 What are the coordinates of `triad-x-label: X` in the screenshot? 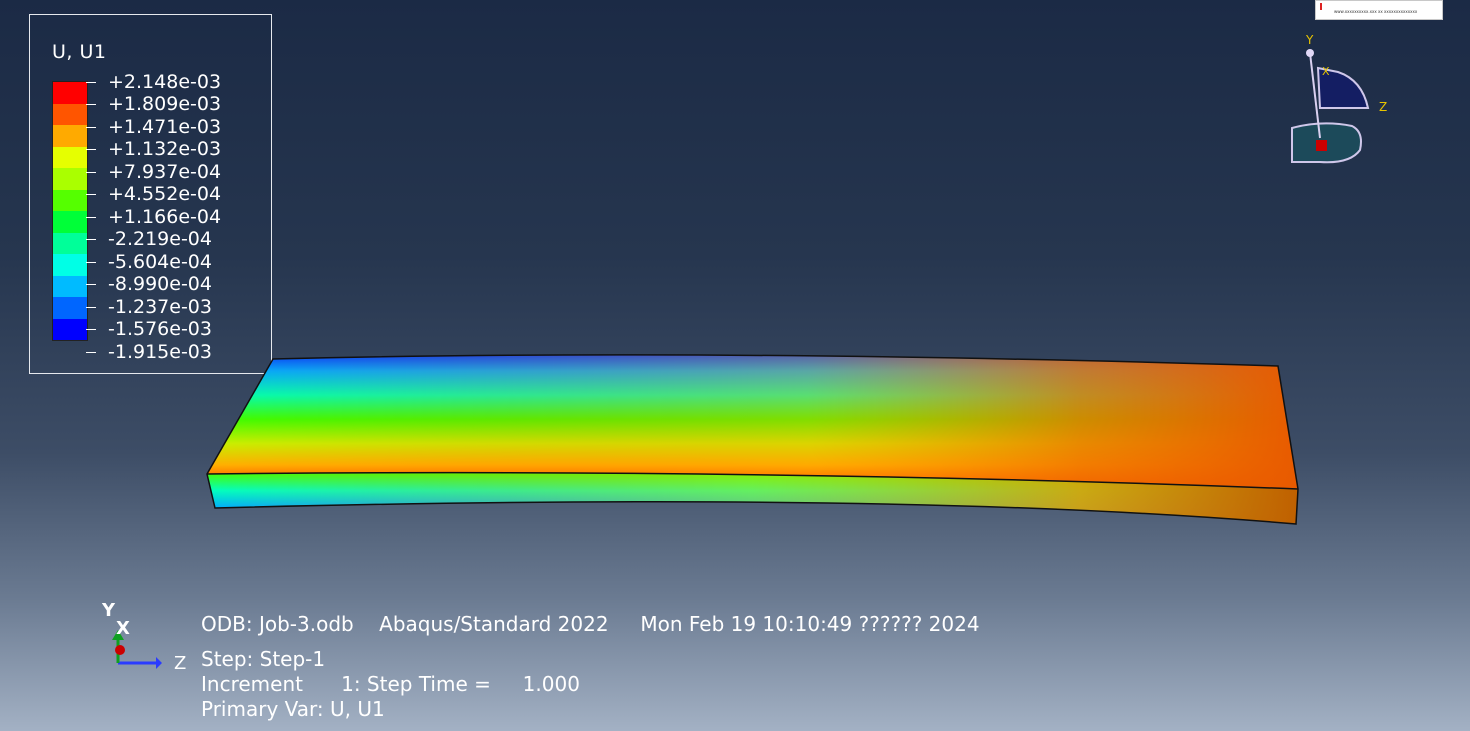 It's located at (1326, 71).